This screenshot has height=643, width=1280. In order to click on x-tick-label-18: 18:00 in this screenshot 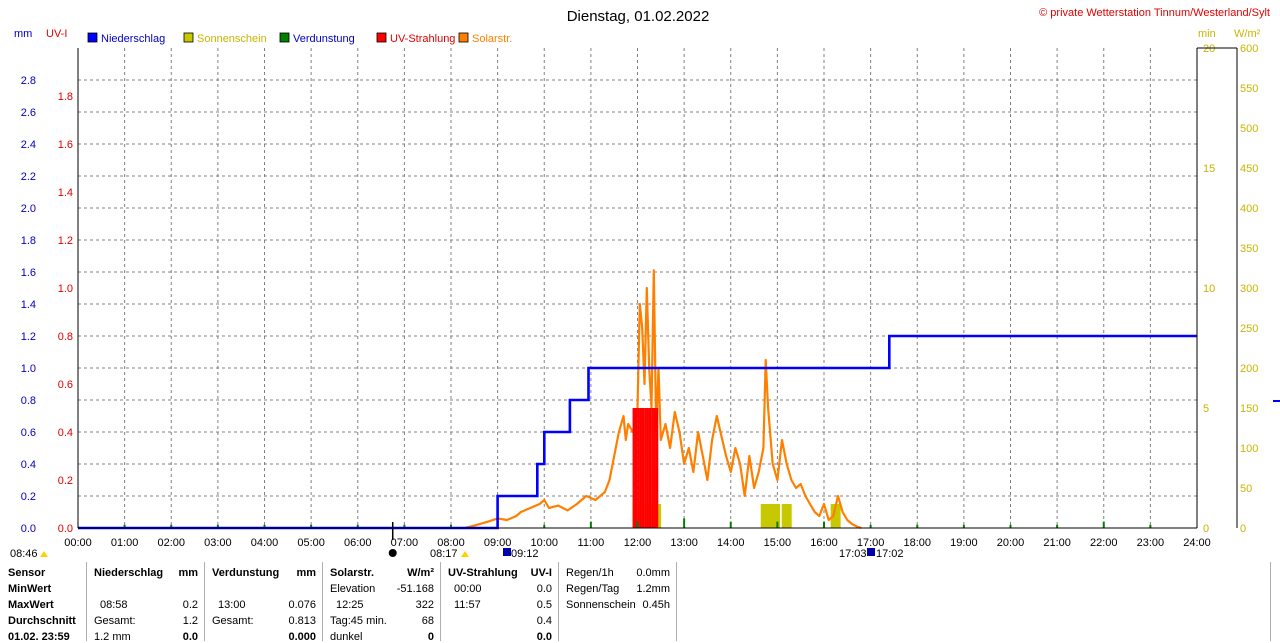, I will do `click(917, 543)`.